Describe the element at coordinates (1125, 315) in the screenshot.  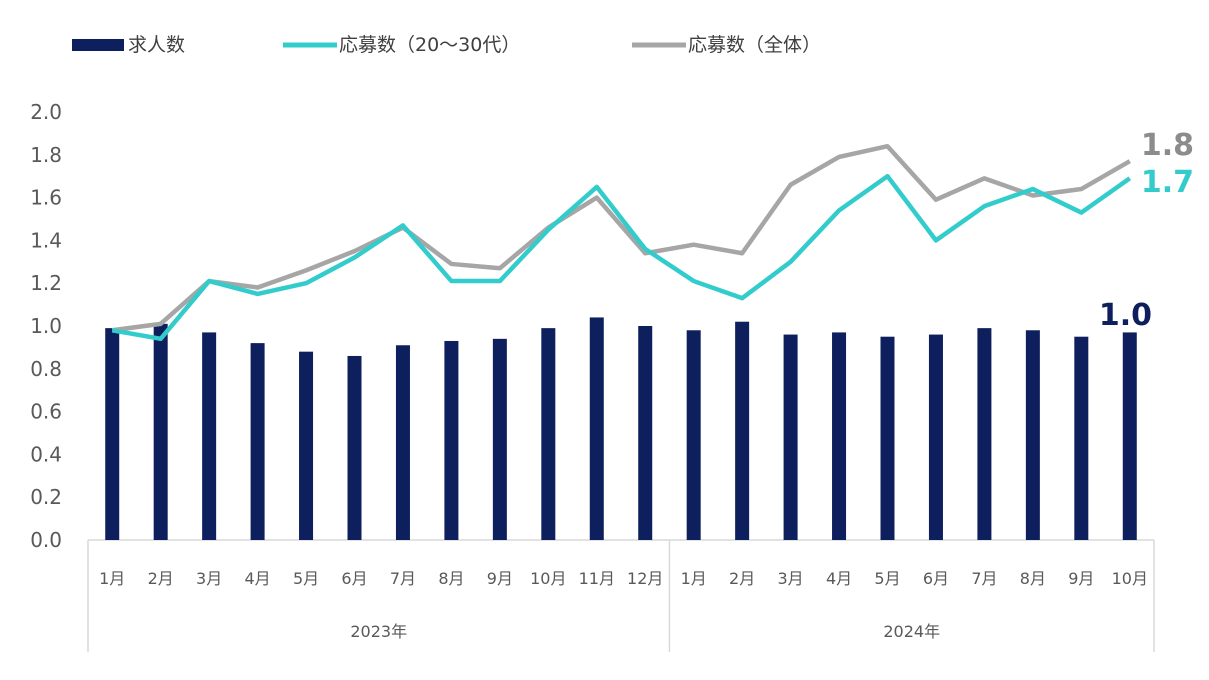
I see `data-label: 1.0` at that location.